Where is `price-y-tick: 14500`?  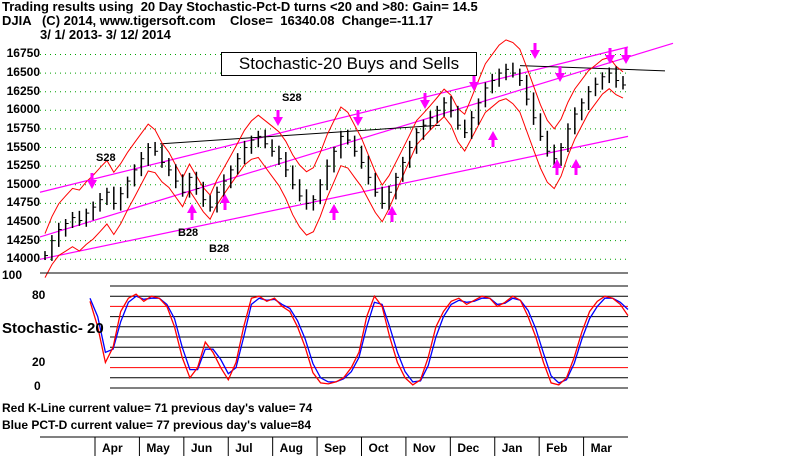
price-y-tick: 14500 is located at coordinates (23, 221).